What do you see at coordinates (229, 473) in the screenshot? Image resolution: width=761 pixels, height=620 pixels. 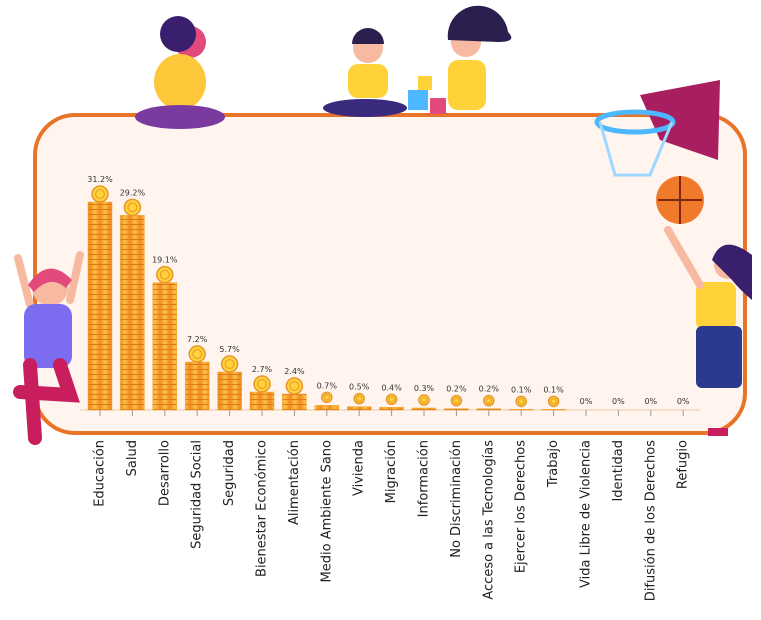 I see `x-tick-label: Seguridad` at bounding box center [229, 473].